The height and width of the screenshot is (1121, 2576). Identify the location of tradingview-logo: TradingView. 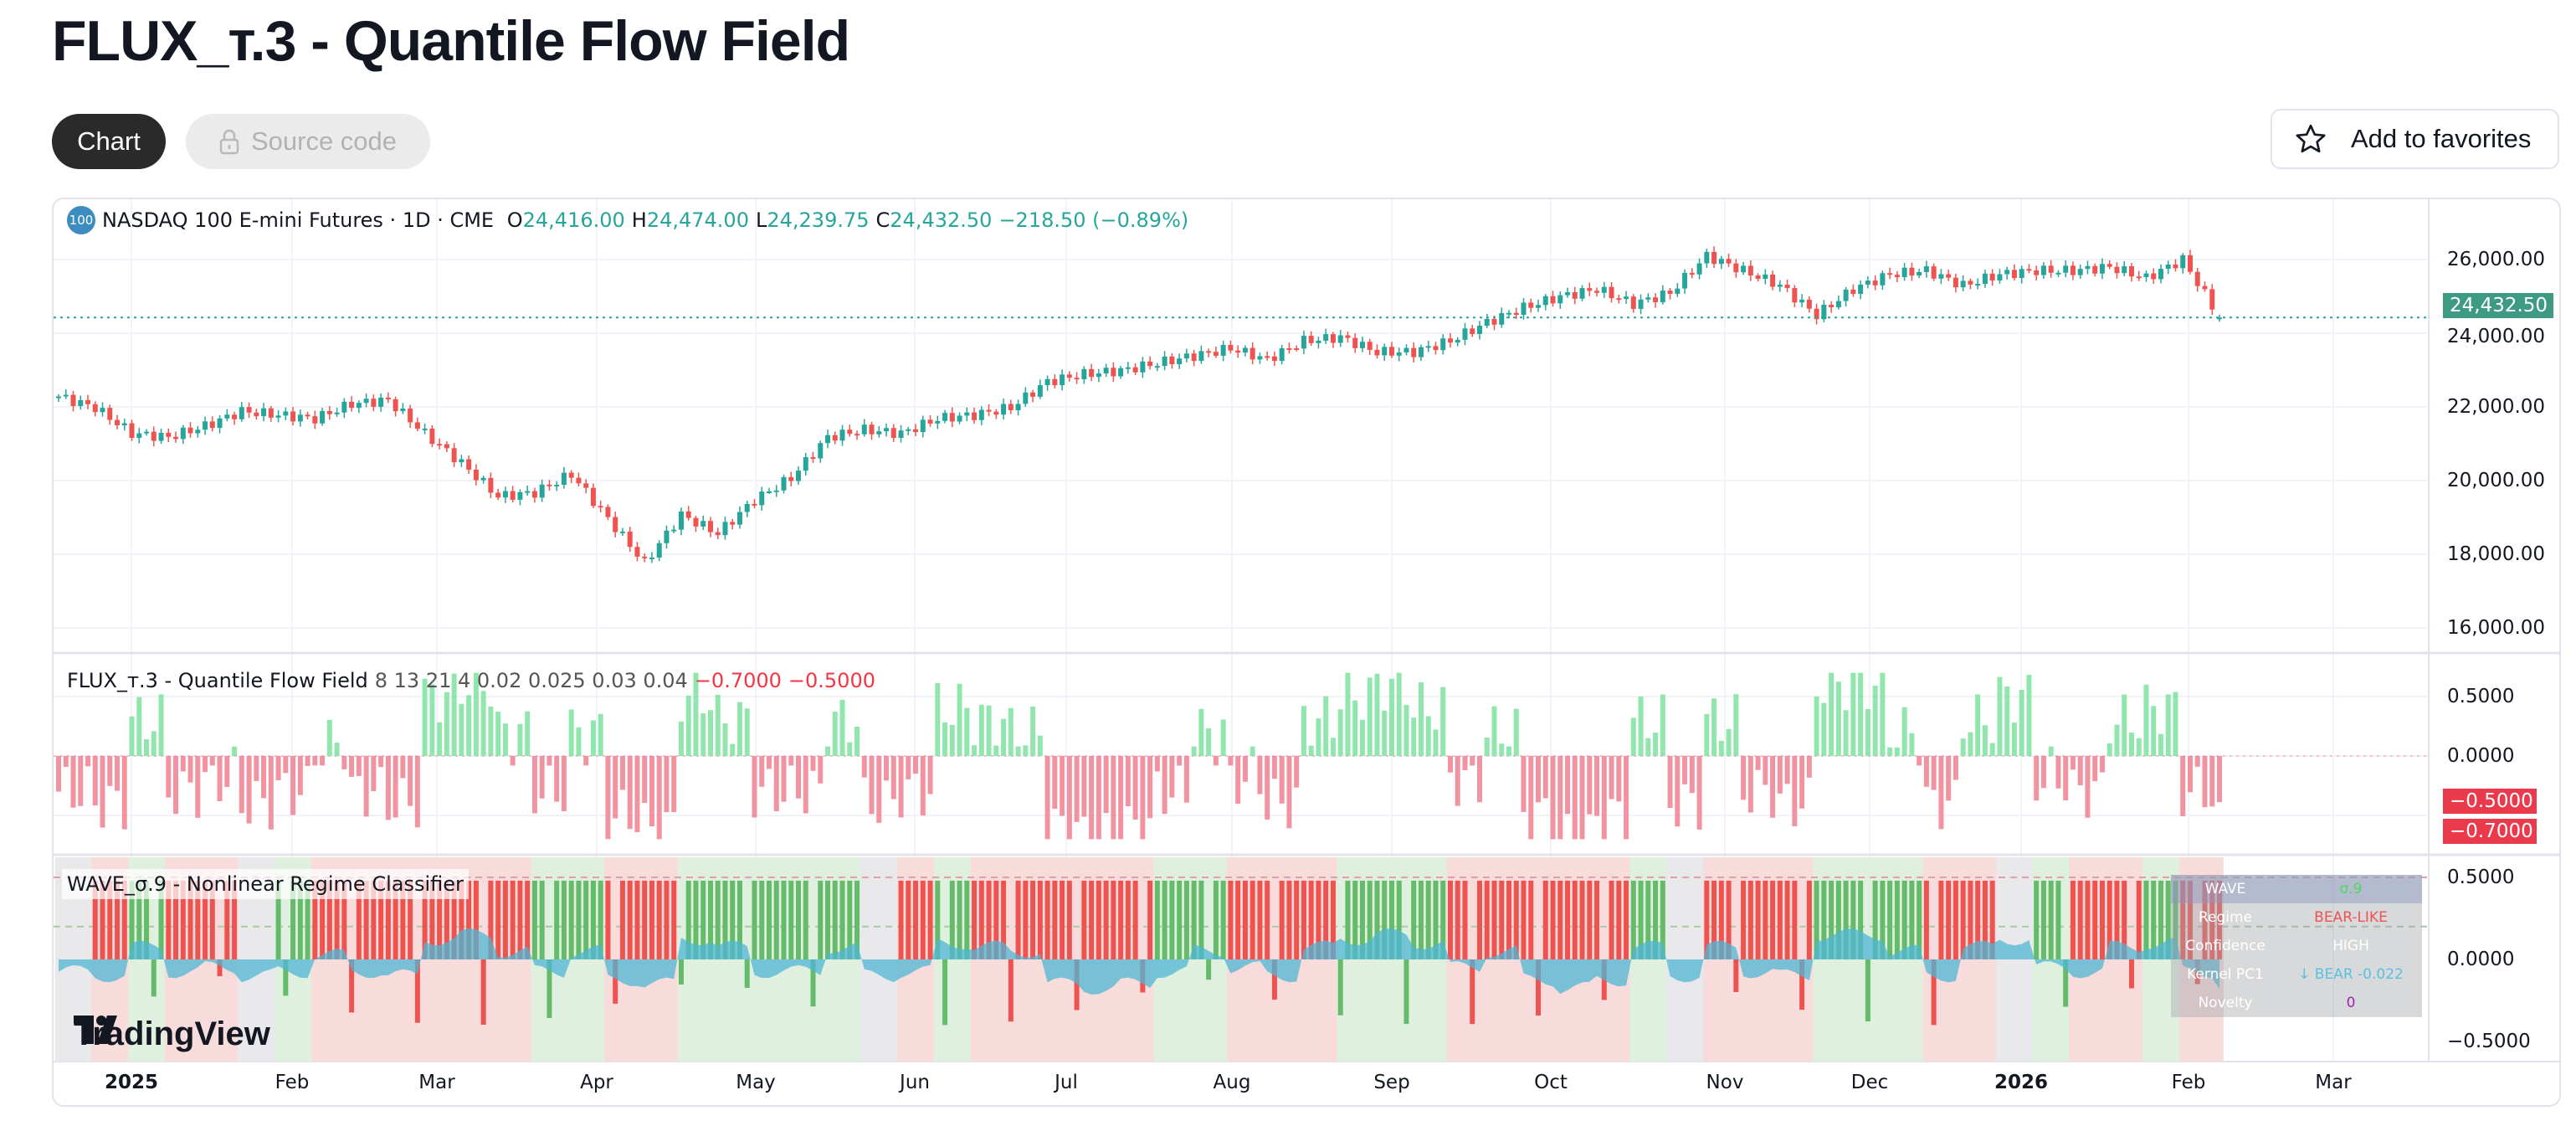
(172, 1034).